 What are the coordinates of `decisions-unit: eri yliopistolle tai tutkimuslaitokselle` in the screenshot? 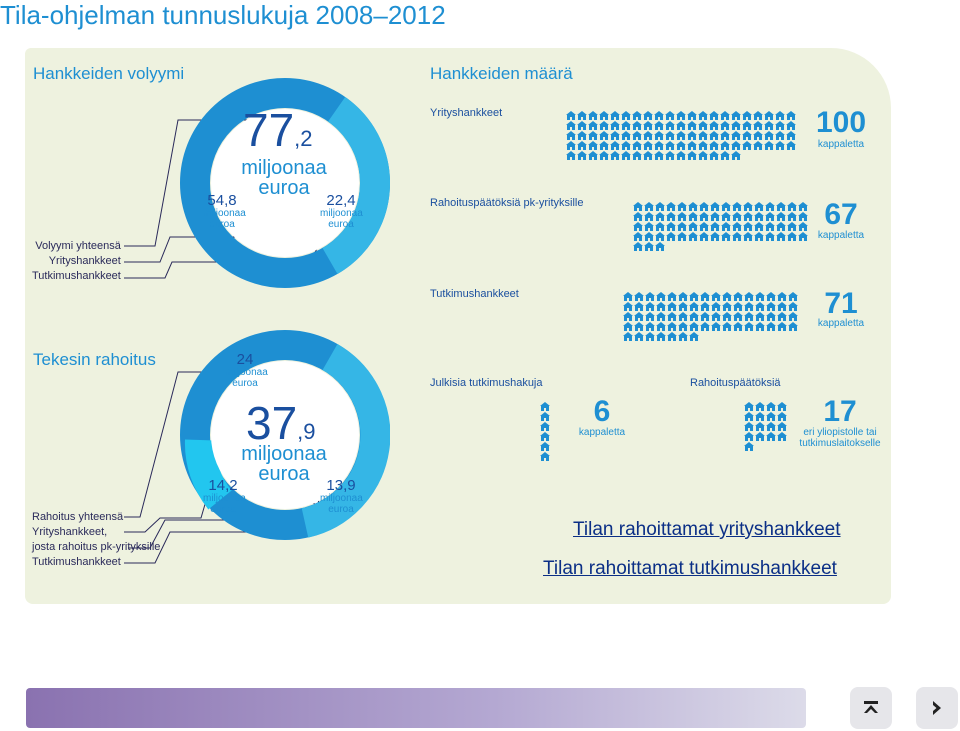 It's located at (840, 438).